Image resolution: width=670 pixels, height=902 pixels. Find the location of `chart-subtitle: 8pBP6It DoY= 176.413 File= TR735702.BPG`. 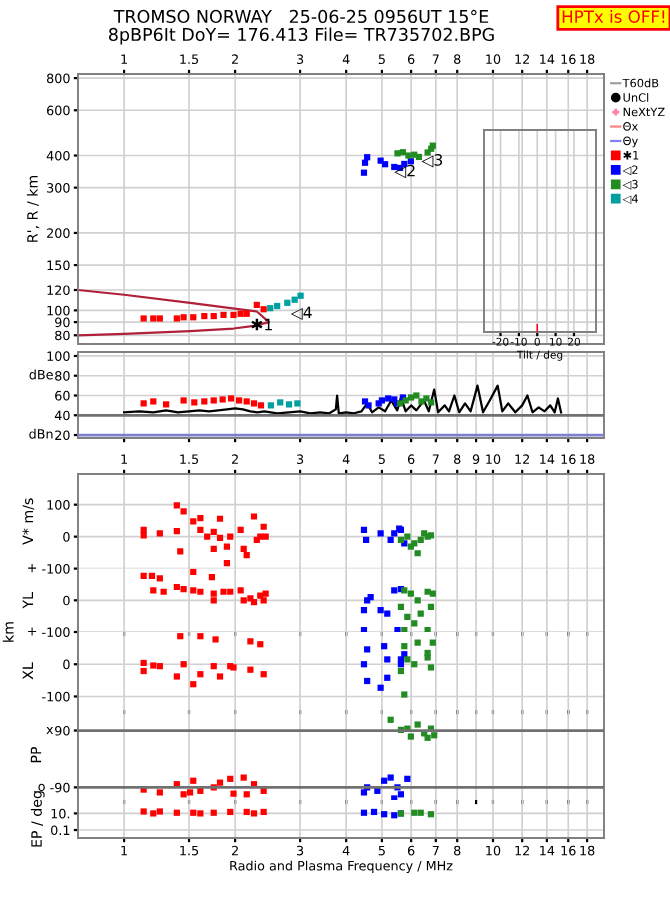

chart-subtitle: 8pBP6It DoY= 176.413 File= TR735702.BPG is located at coordinates (301, 36).